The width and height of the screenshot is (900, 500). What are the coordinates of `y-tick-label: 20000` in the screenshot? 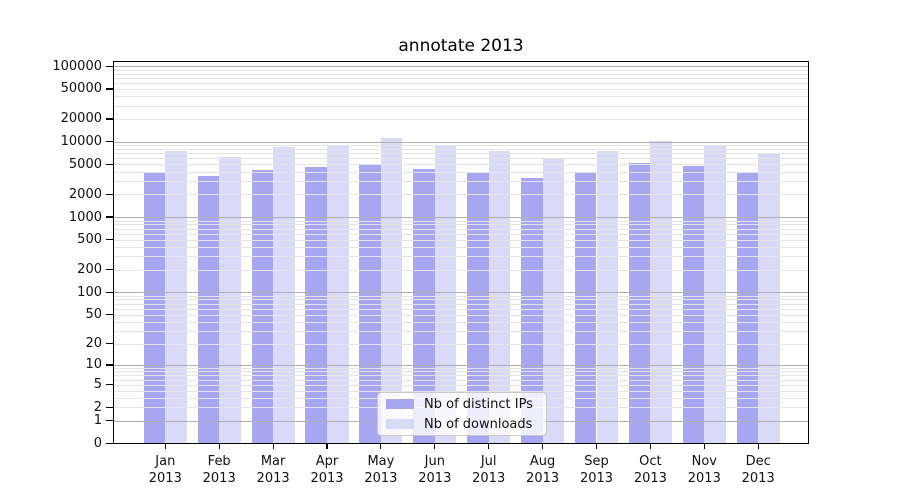 It's located at (81, 119).